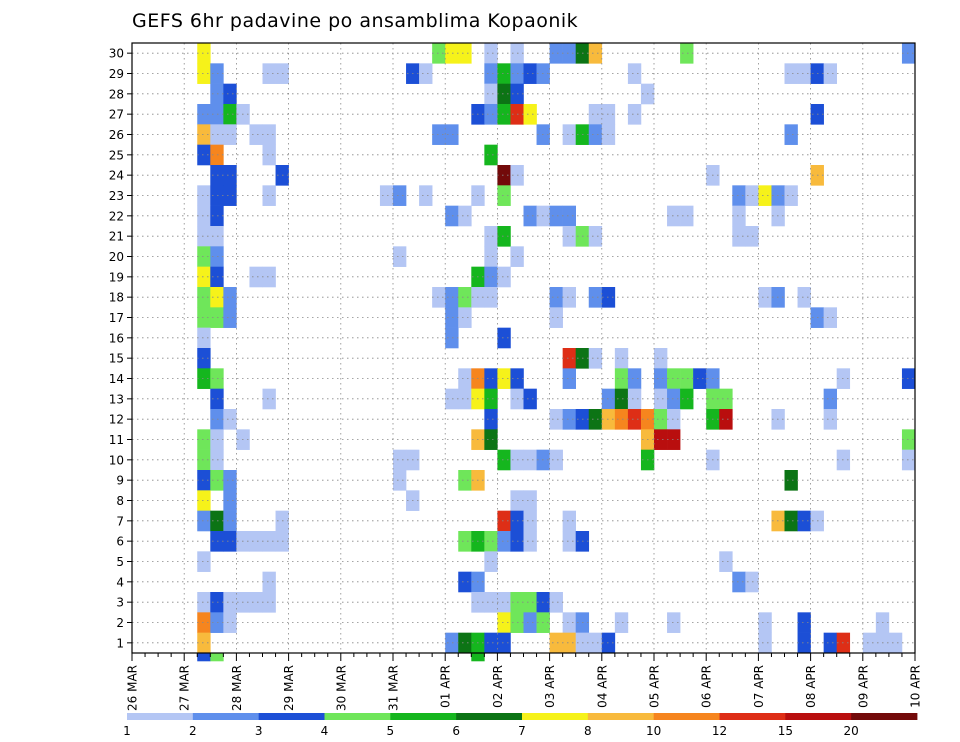 This screenshot has width=960, height=742. Describe the element at coordinates (602, 686) in the screenshot. I see `x-tick-label: 04 APR` at that location.